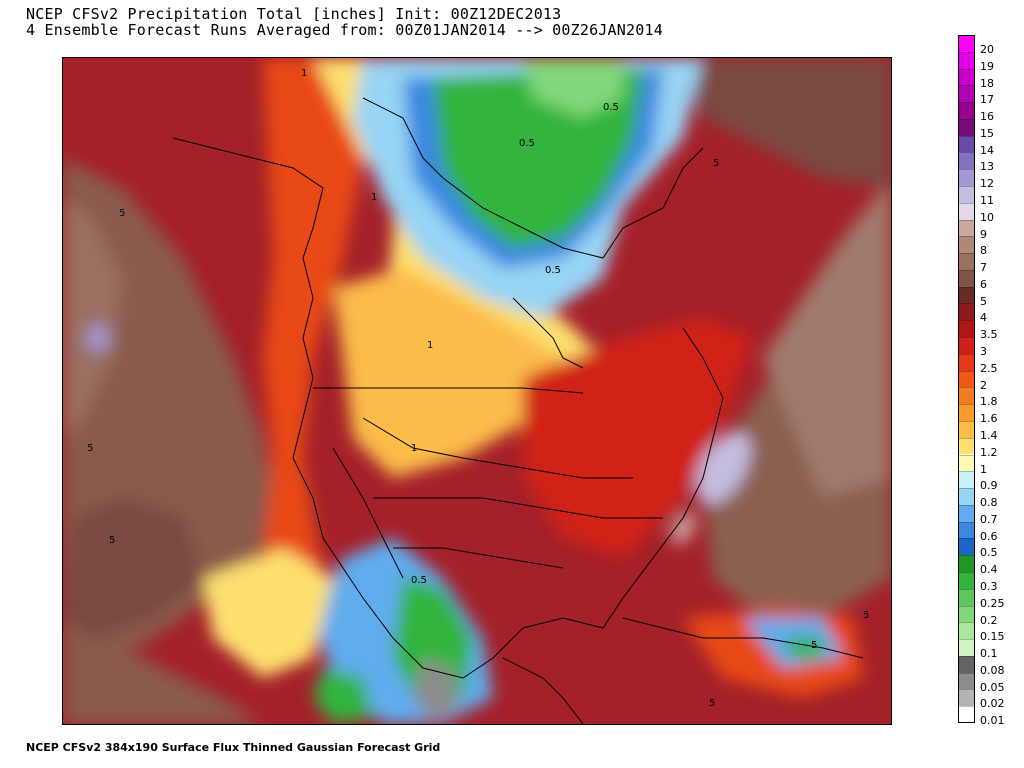 Image resolution: width=1024 pixels, height=768 pixels. I want to click on legend-item: 0.02, so click(988, 699).